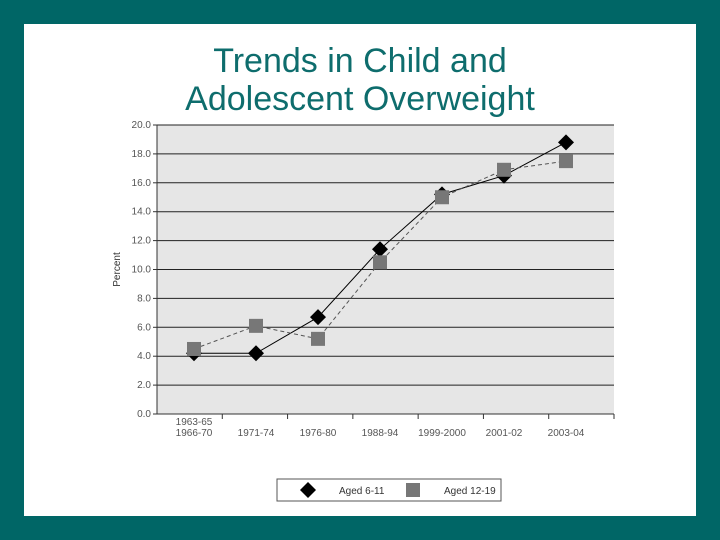 The width and height of the screenshot is (720, 540). What do you see at coordinates (142, 241) in the screenshot?
I see `y-tick-label: 12.0` at bounding box center [142, 241].